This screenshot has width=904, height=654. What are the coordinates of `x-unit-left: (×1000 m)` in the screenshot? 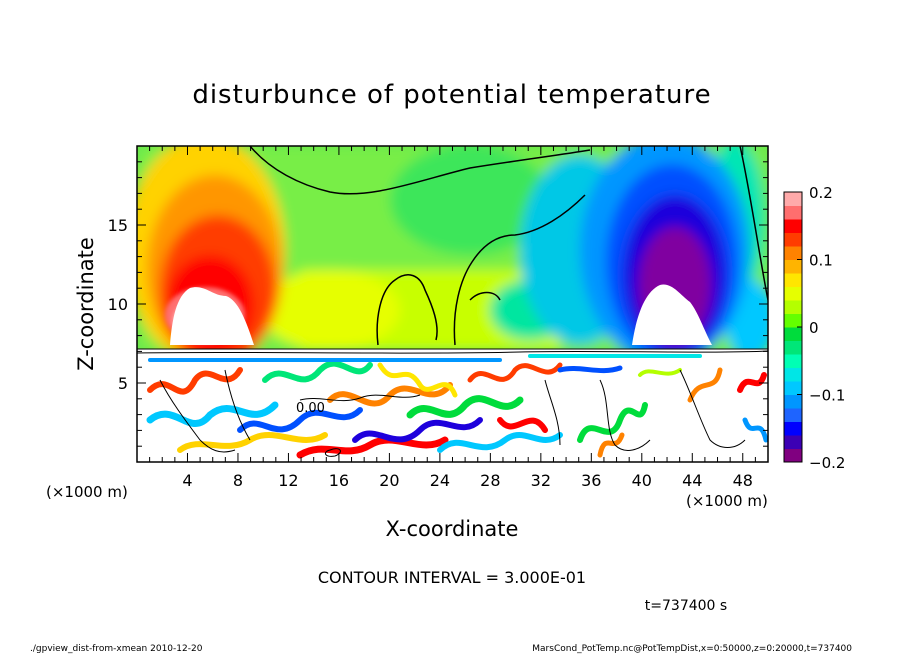 It's located at (87, 492).